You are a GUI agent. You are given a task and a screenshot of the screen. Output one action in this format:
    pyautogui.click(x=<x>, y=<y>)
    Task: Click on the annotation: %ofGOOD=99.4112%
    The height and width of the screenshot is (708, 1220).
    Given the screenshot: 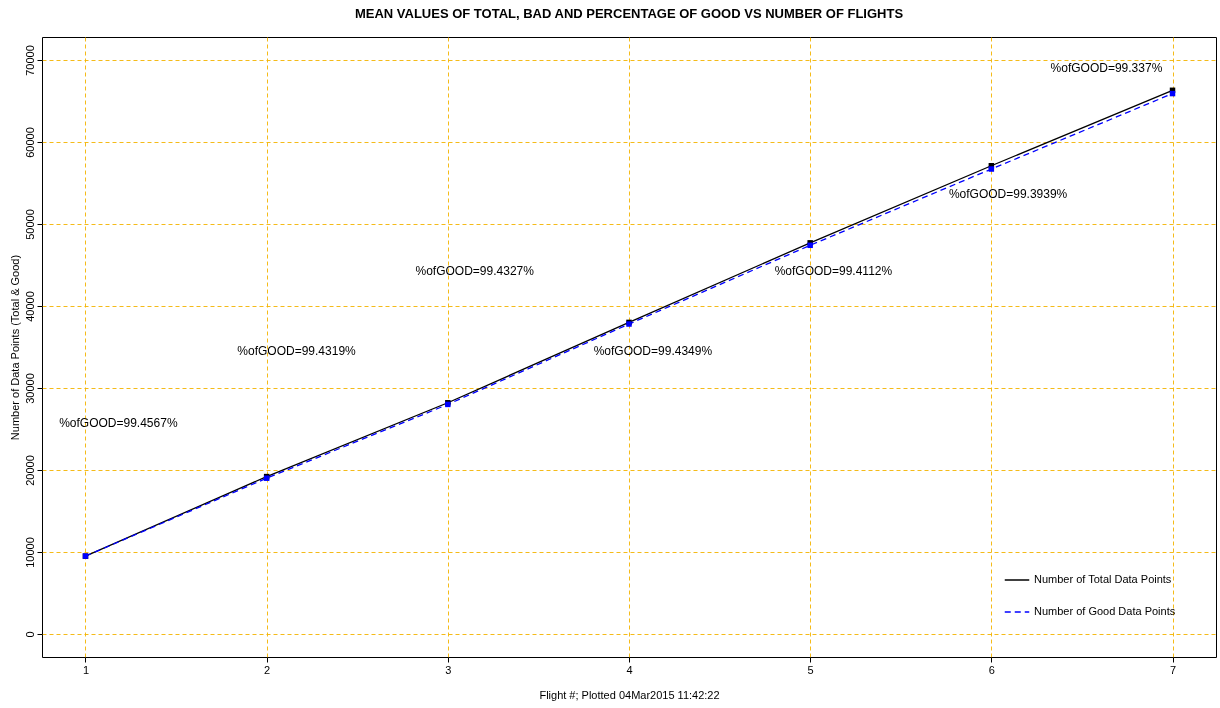 What is the action you would take?
    pyautogui.click(x=833, y=270)
    